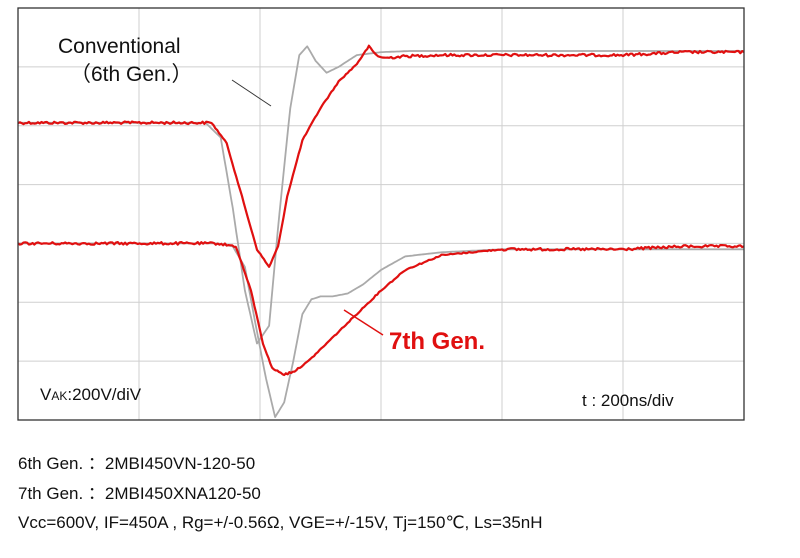  What do you see at coordinates (59, 396) in the screenshot?
I see `vak-scale-subscript: AK` at bounding box center [59, 396].